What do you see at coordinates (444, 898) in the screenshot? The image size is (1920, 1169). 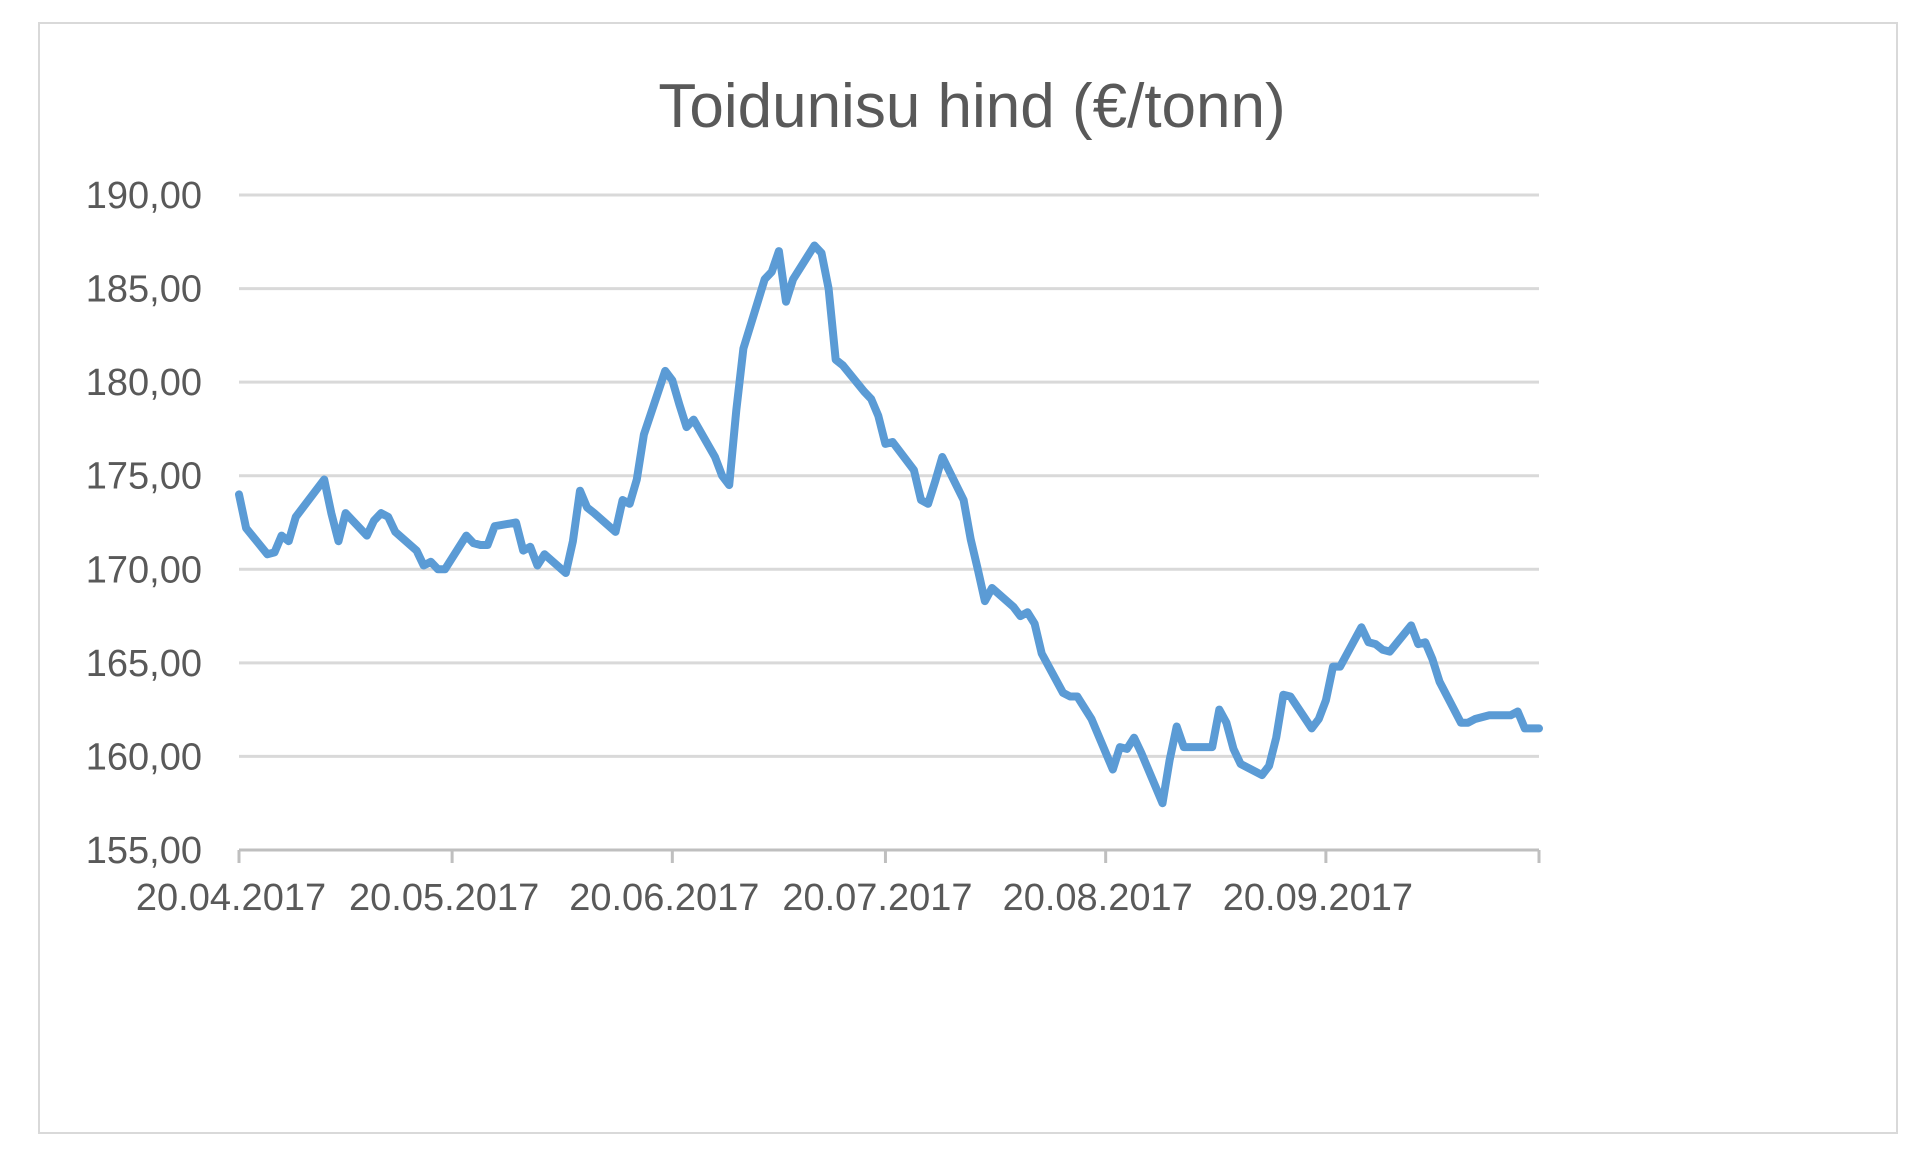 I see `x-tick-label: 20.05.2017` at bounding box center [444, 898].